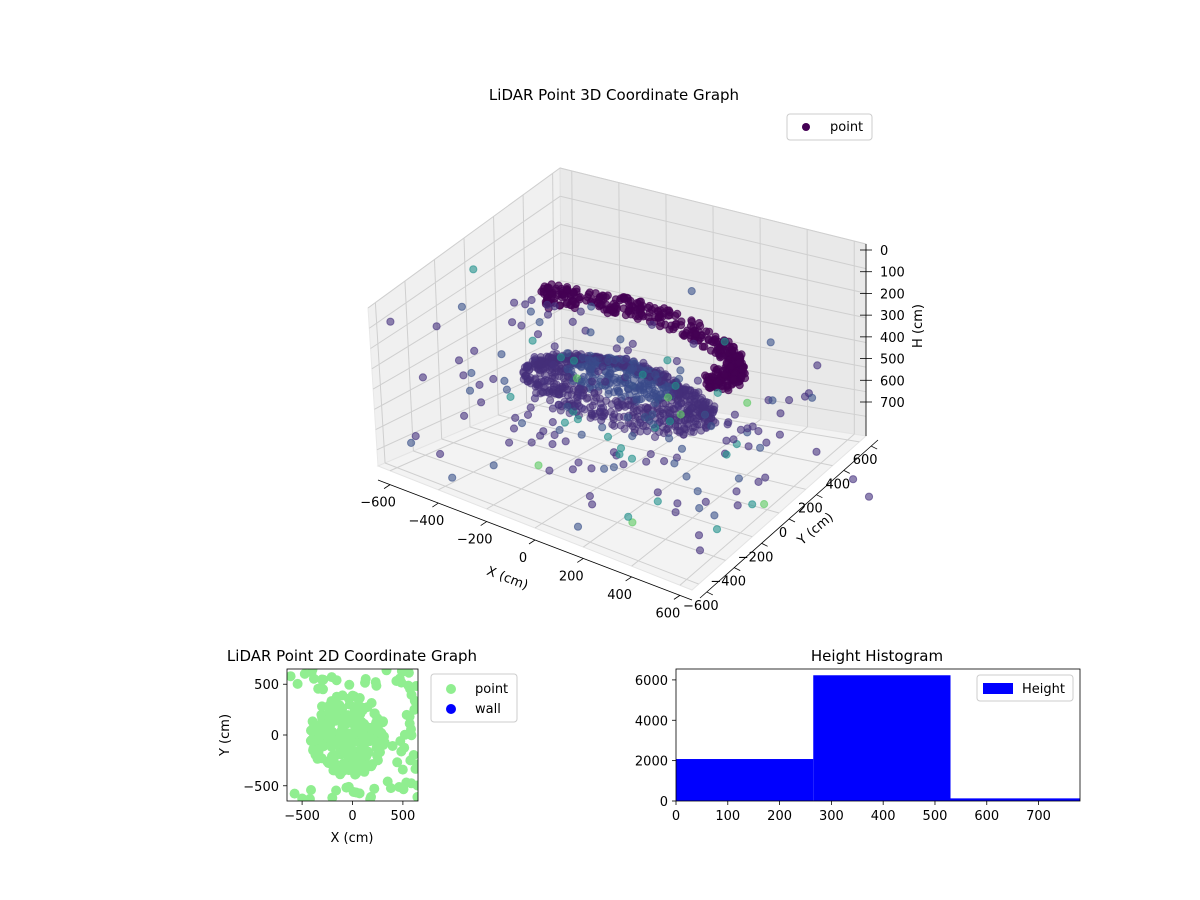 The width and height of the screenshot is (1200, 900). I want to click on legend-2d: point wall, so click(474, 698).